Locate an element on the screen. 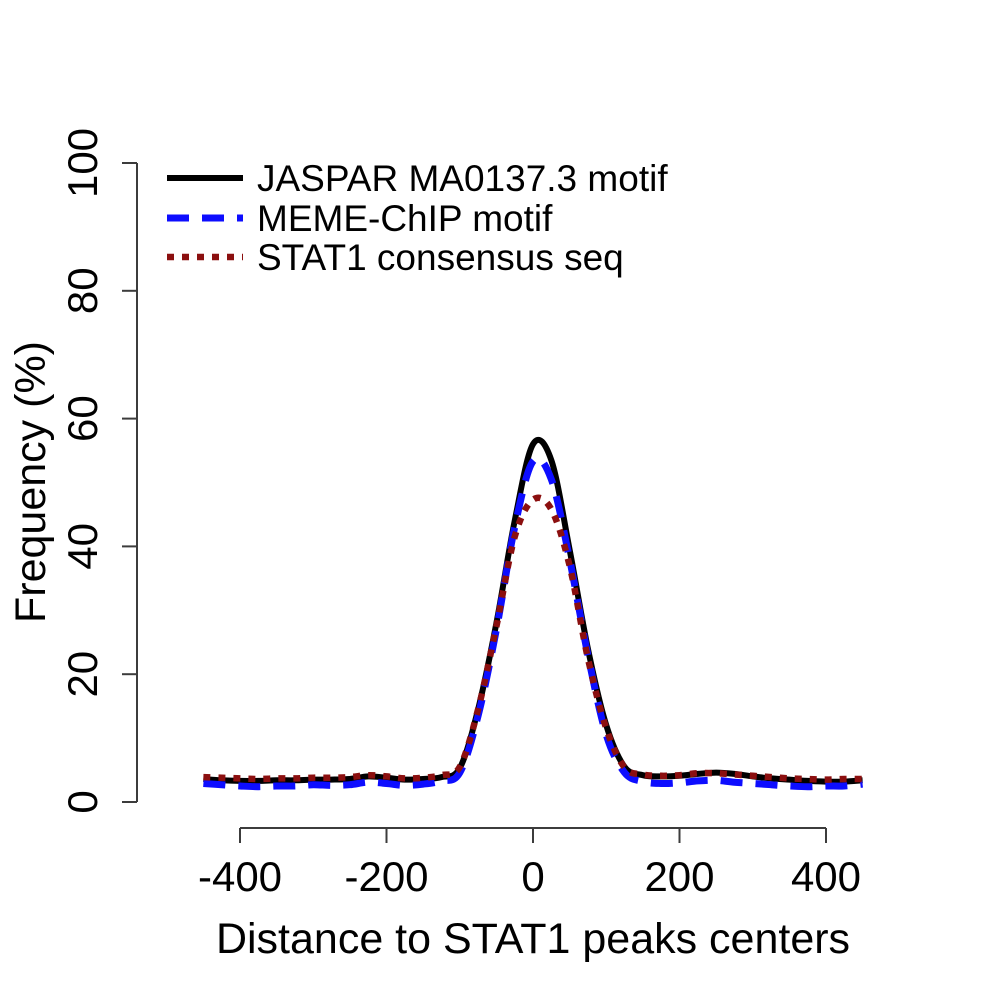 The image size is (1000, 1000). y-tick-label: 20 is located at coordinates (82, 674).